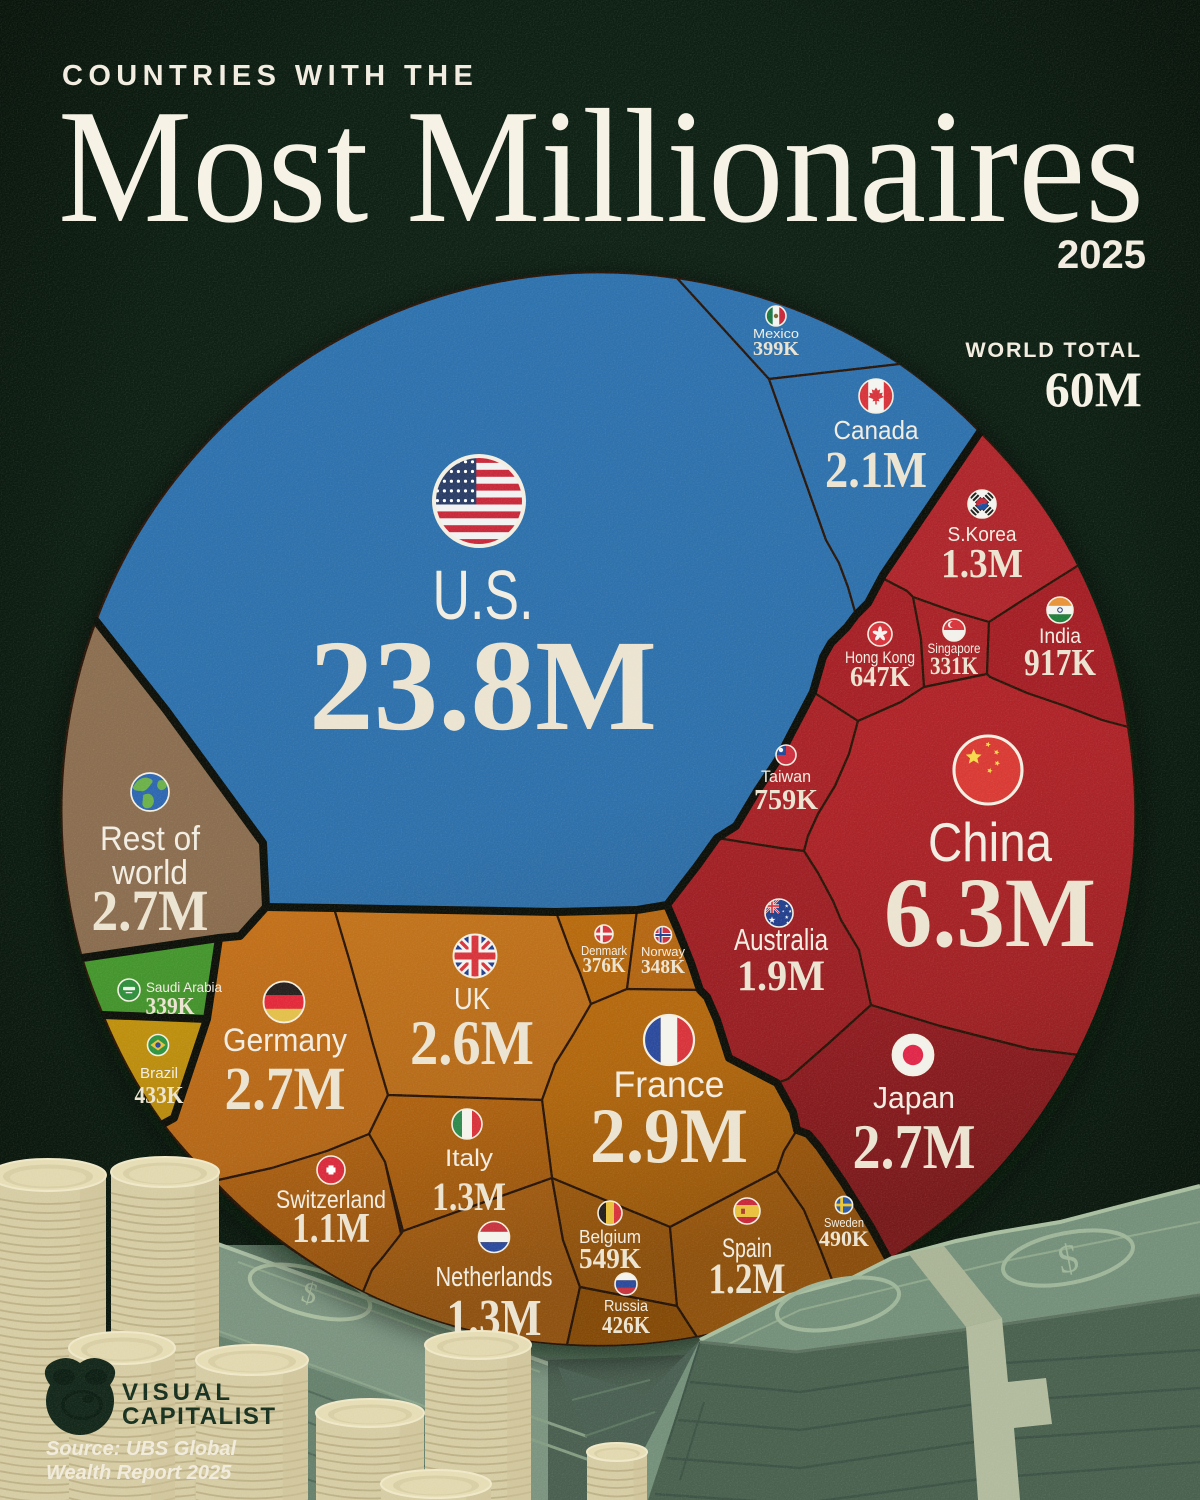 This screenshot has height=1500, width=1200. I want to click on svg-text: 60M, so click(1093, 389).